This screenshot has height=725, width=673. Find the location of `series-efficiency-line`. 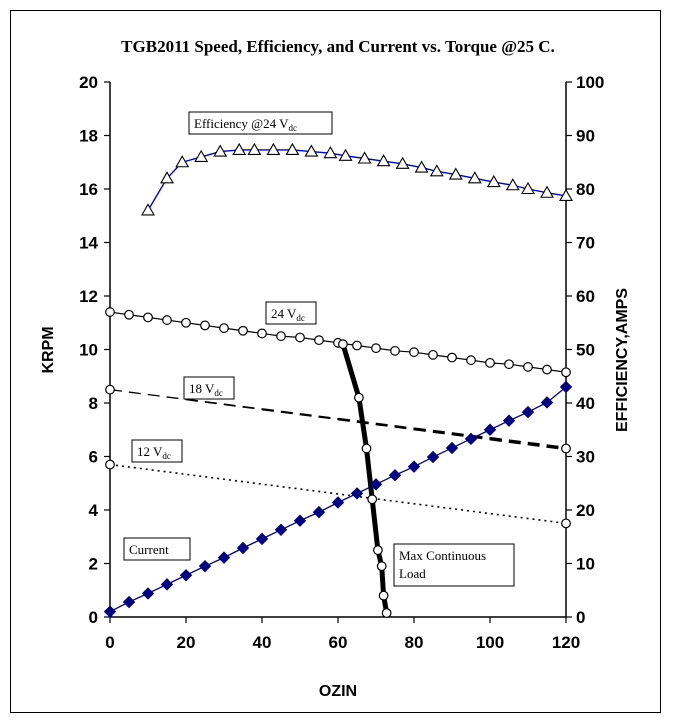

series-efficiency-line is located at coordinates (357, 180).